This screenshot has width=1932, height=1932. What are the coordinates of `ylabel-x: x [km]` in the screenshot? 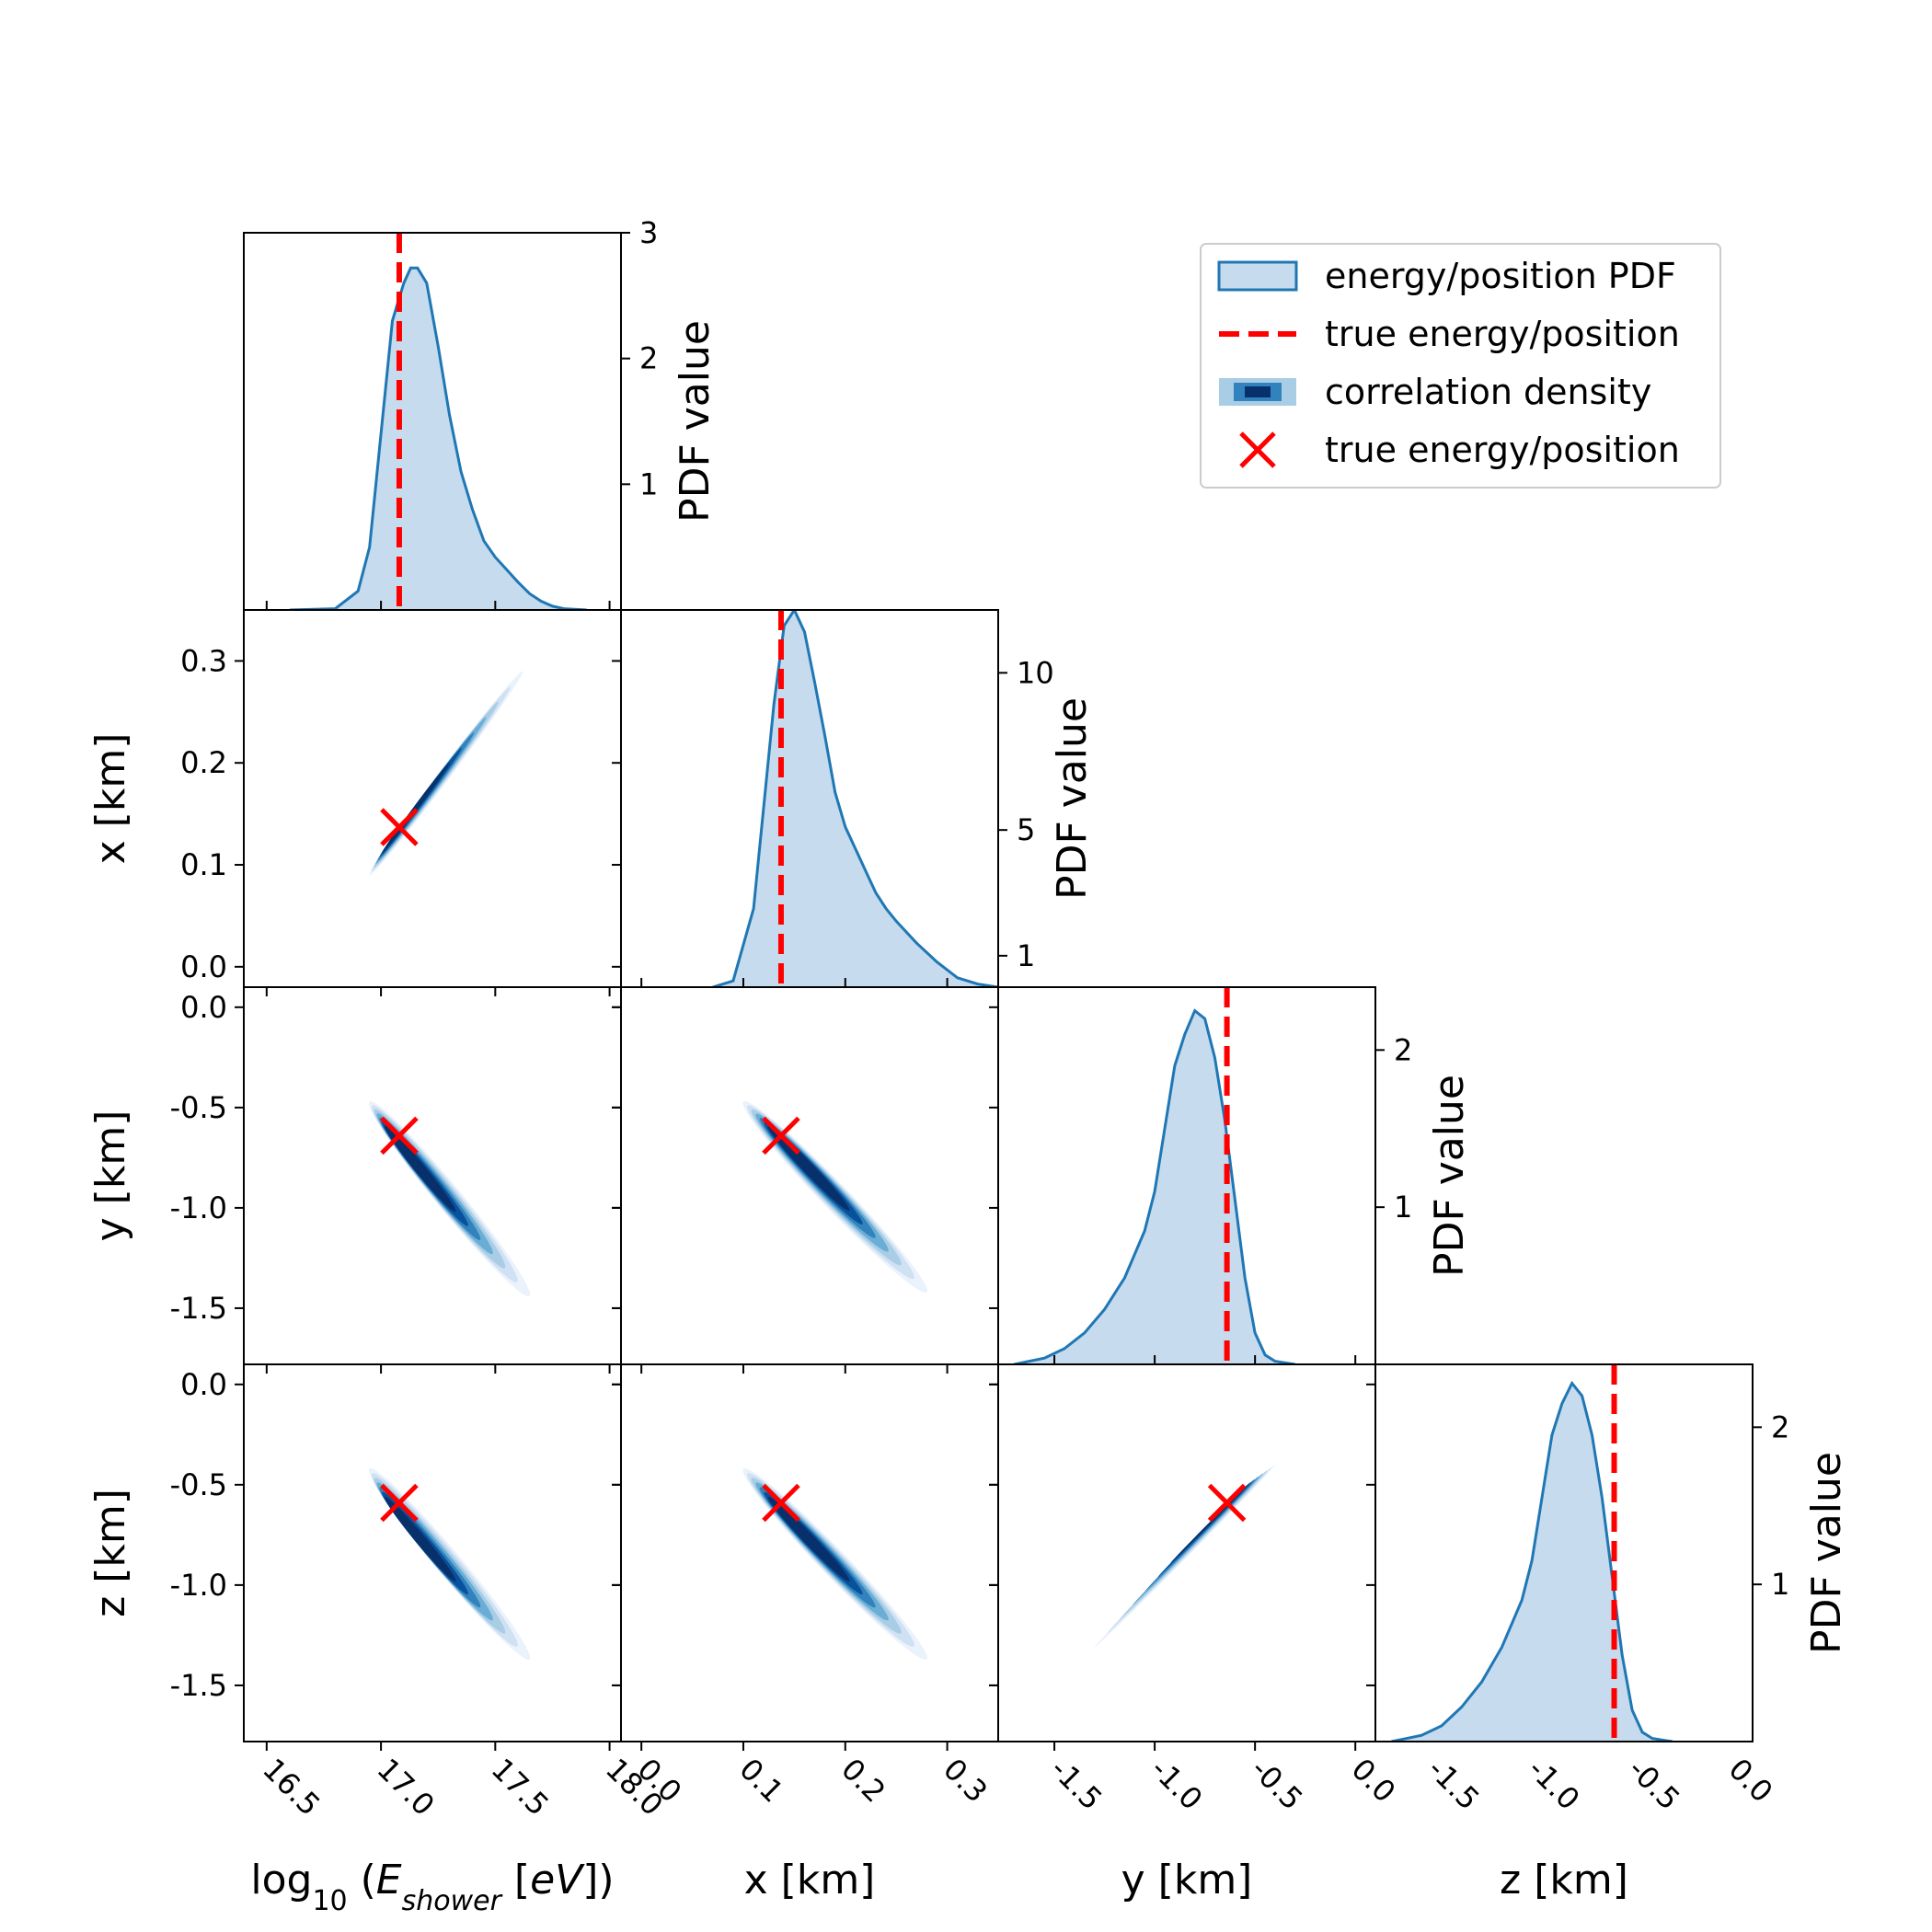 It's located at (110, 799).